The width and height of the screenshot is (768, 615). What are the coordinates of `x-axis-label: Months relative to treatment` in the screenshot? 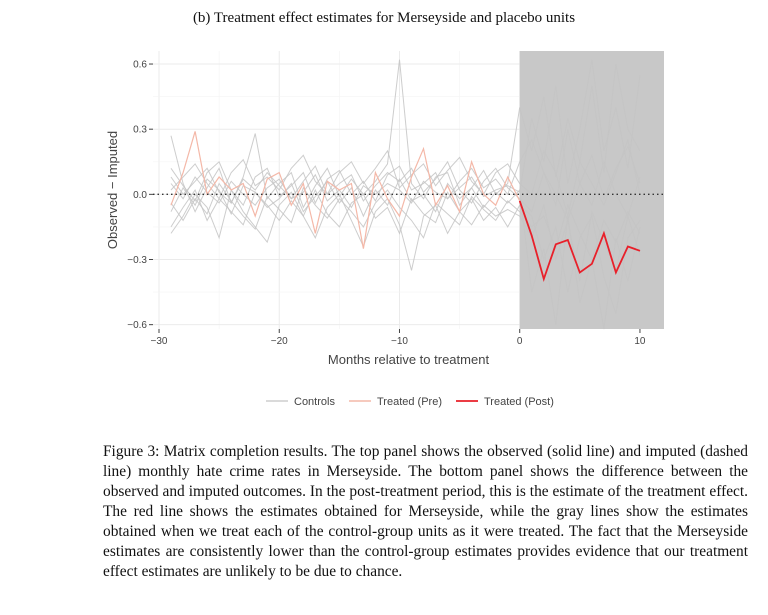 It's located at (409, 359).